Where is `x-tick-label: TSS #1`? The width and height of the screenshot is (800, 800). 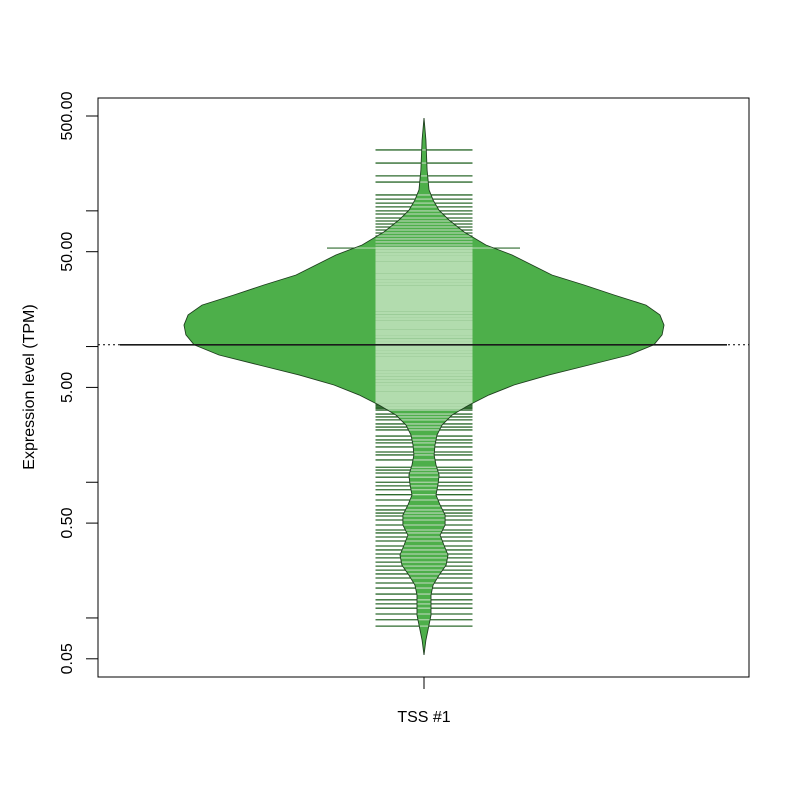 x-tick-label: TSS #1 is located at coordinates (423, 717).